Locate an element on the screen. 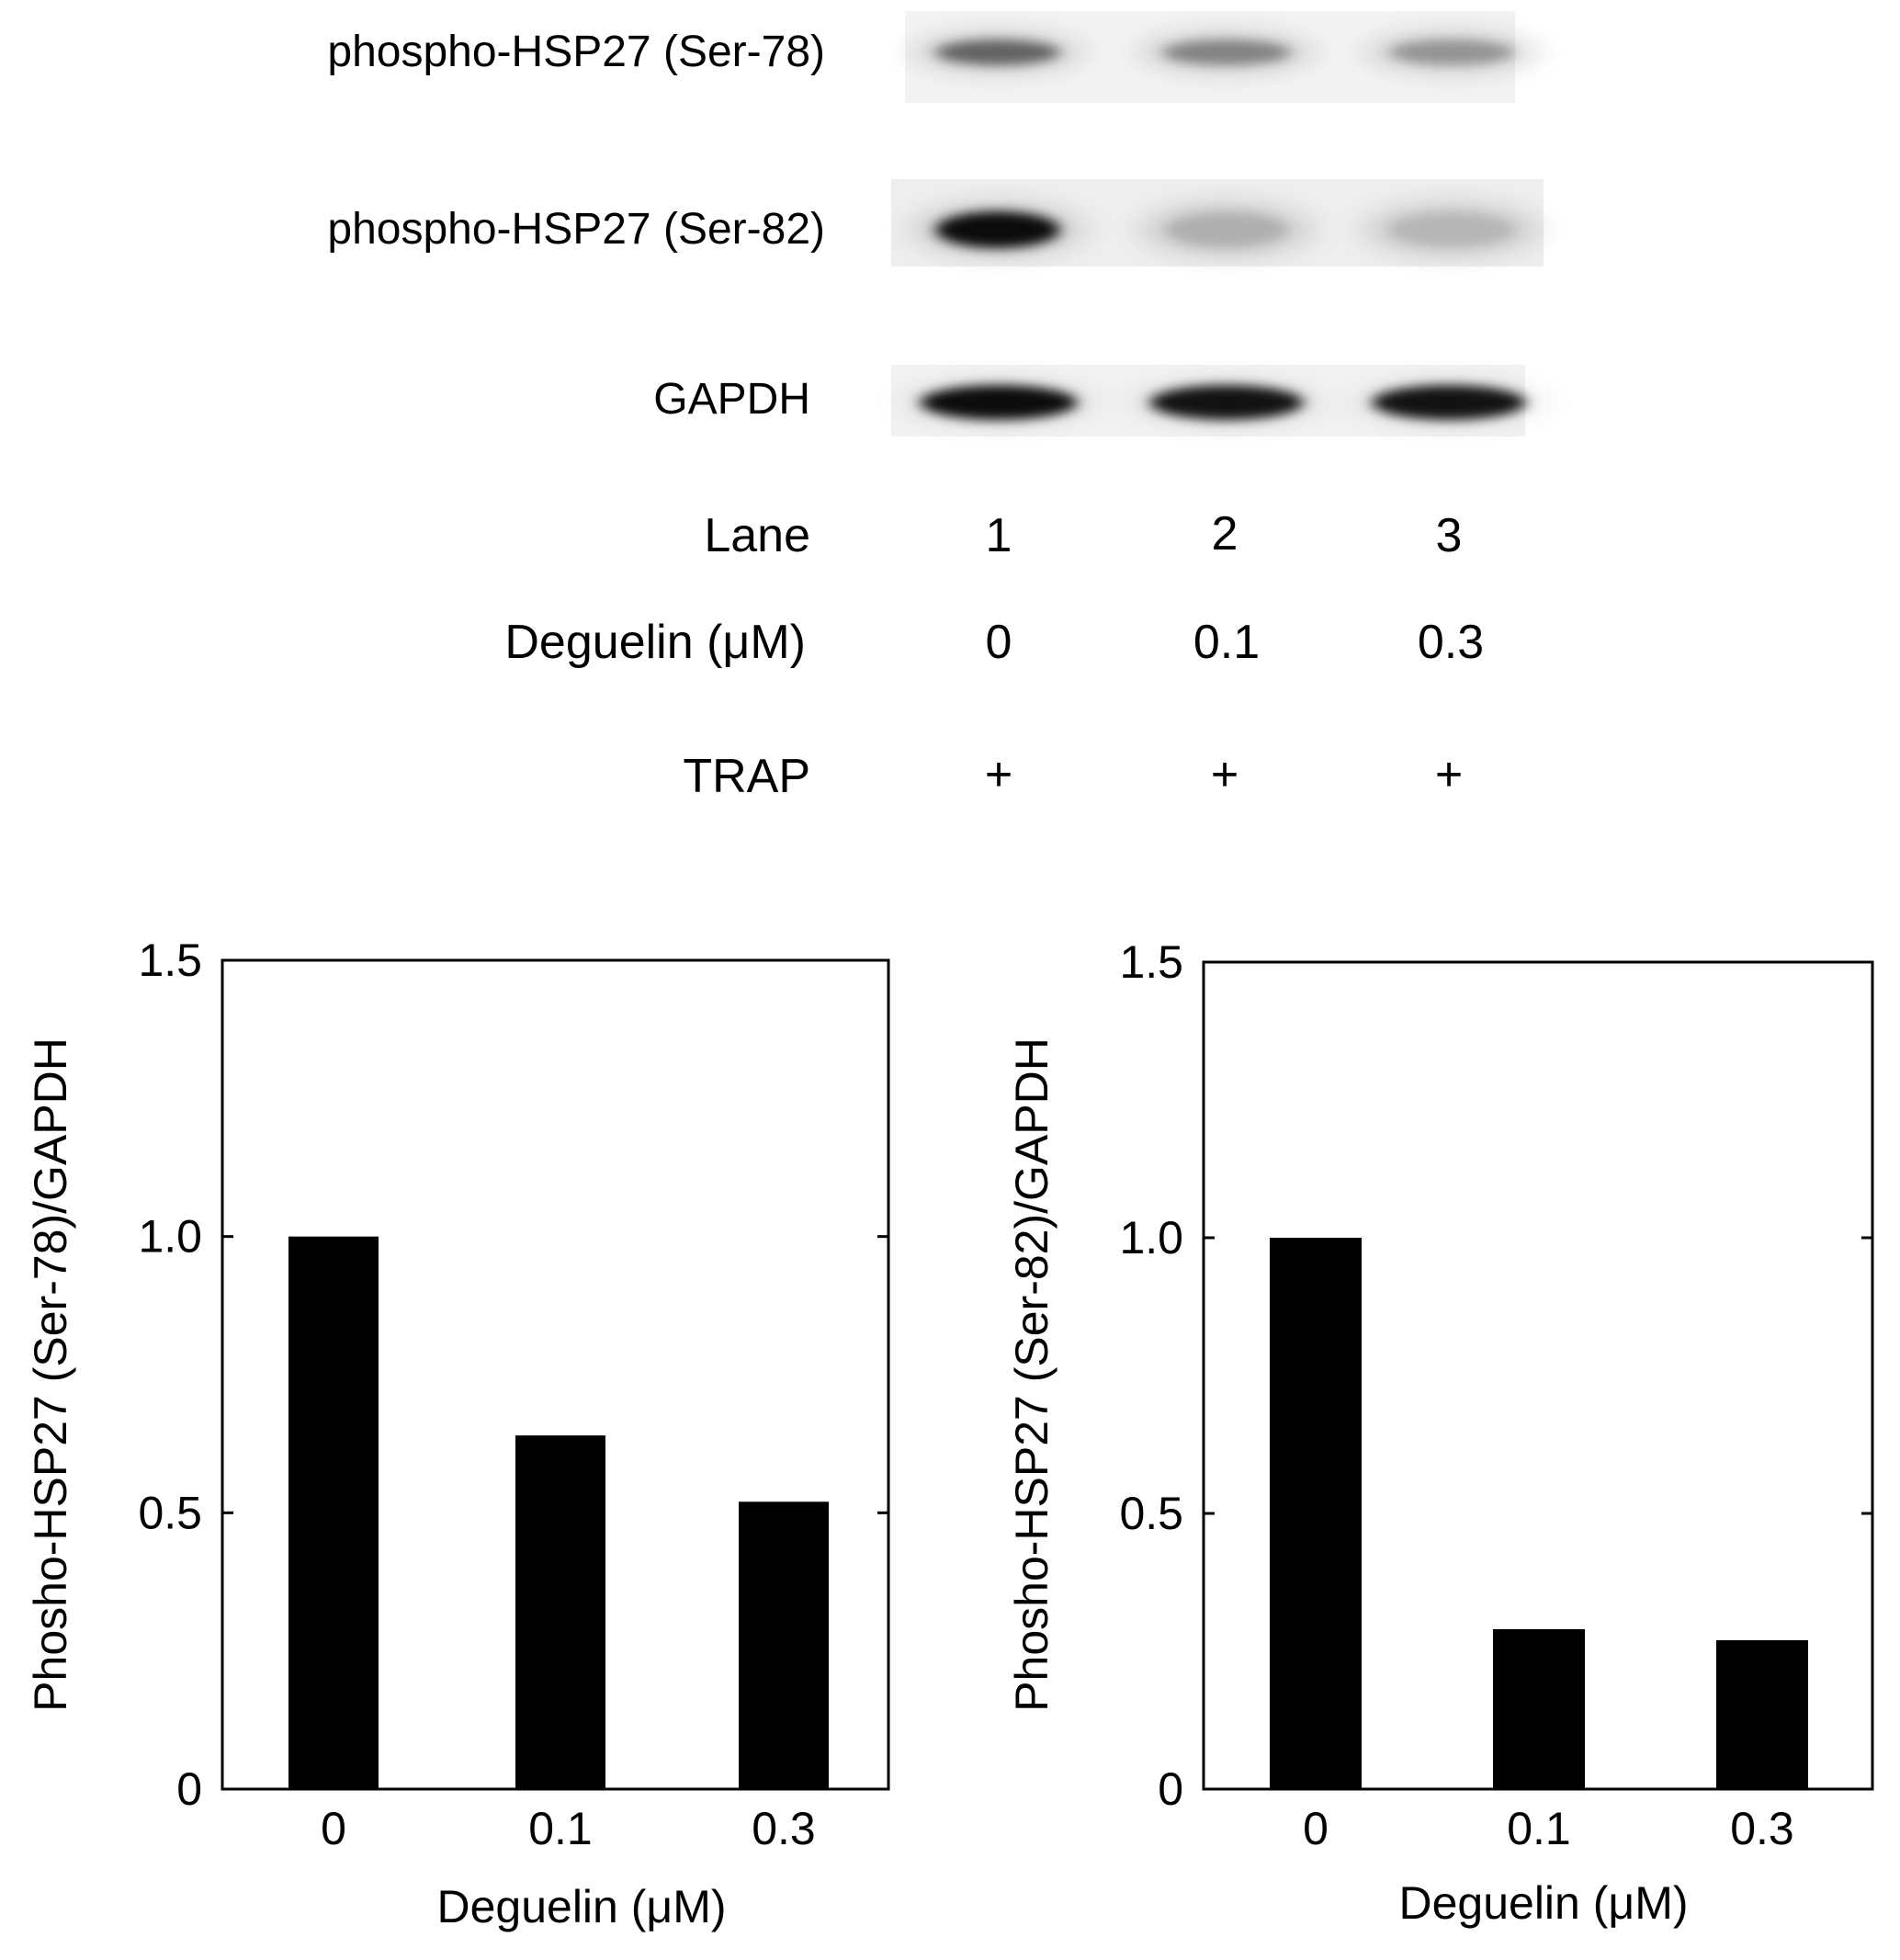  blot-row-gapdh: GAPDH is located at coordinates (1103, 400).